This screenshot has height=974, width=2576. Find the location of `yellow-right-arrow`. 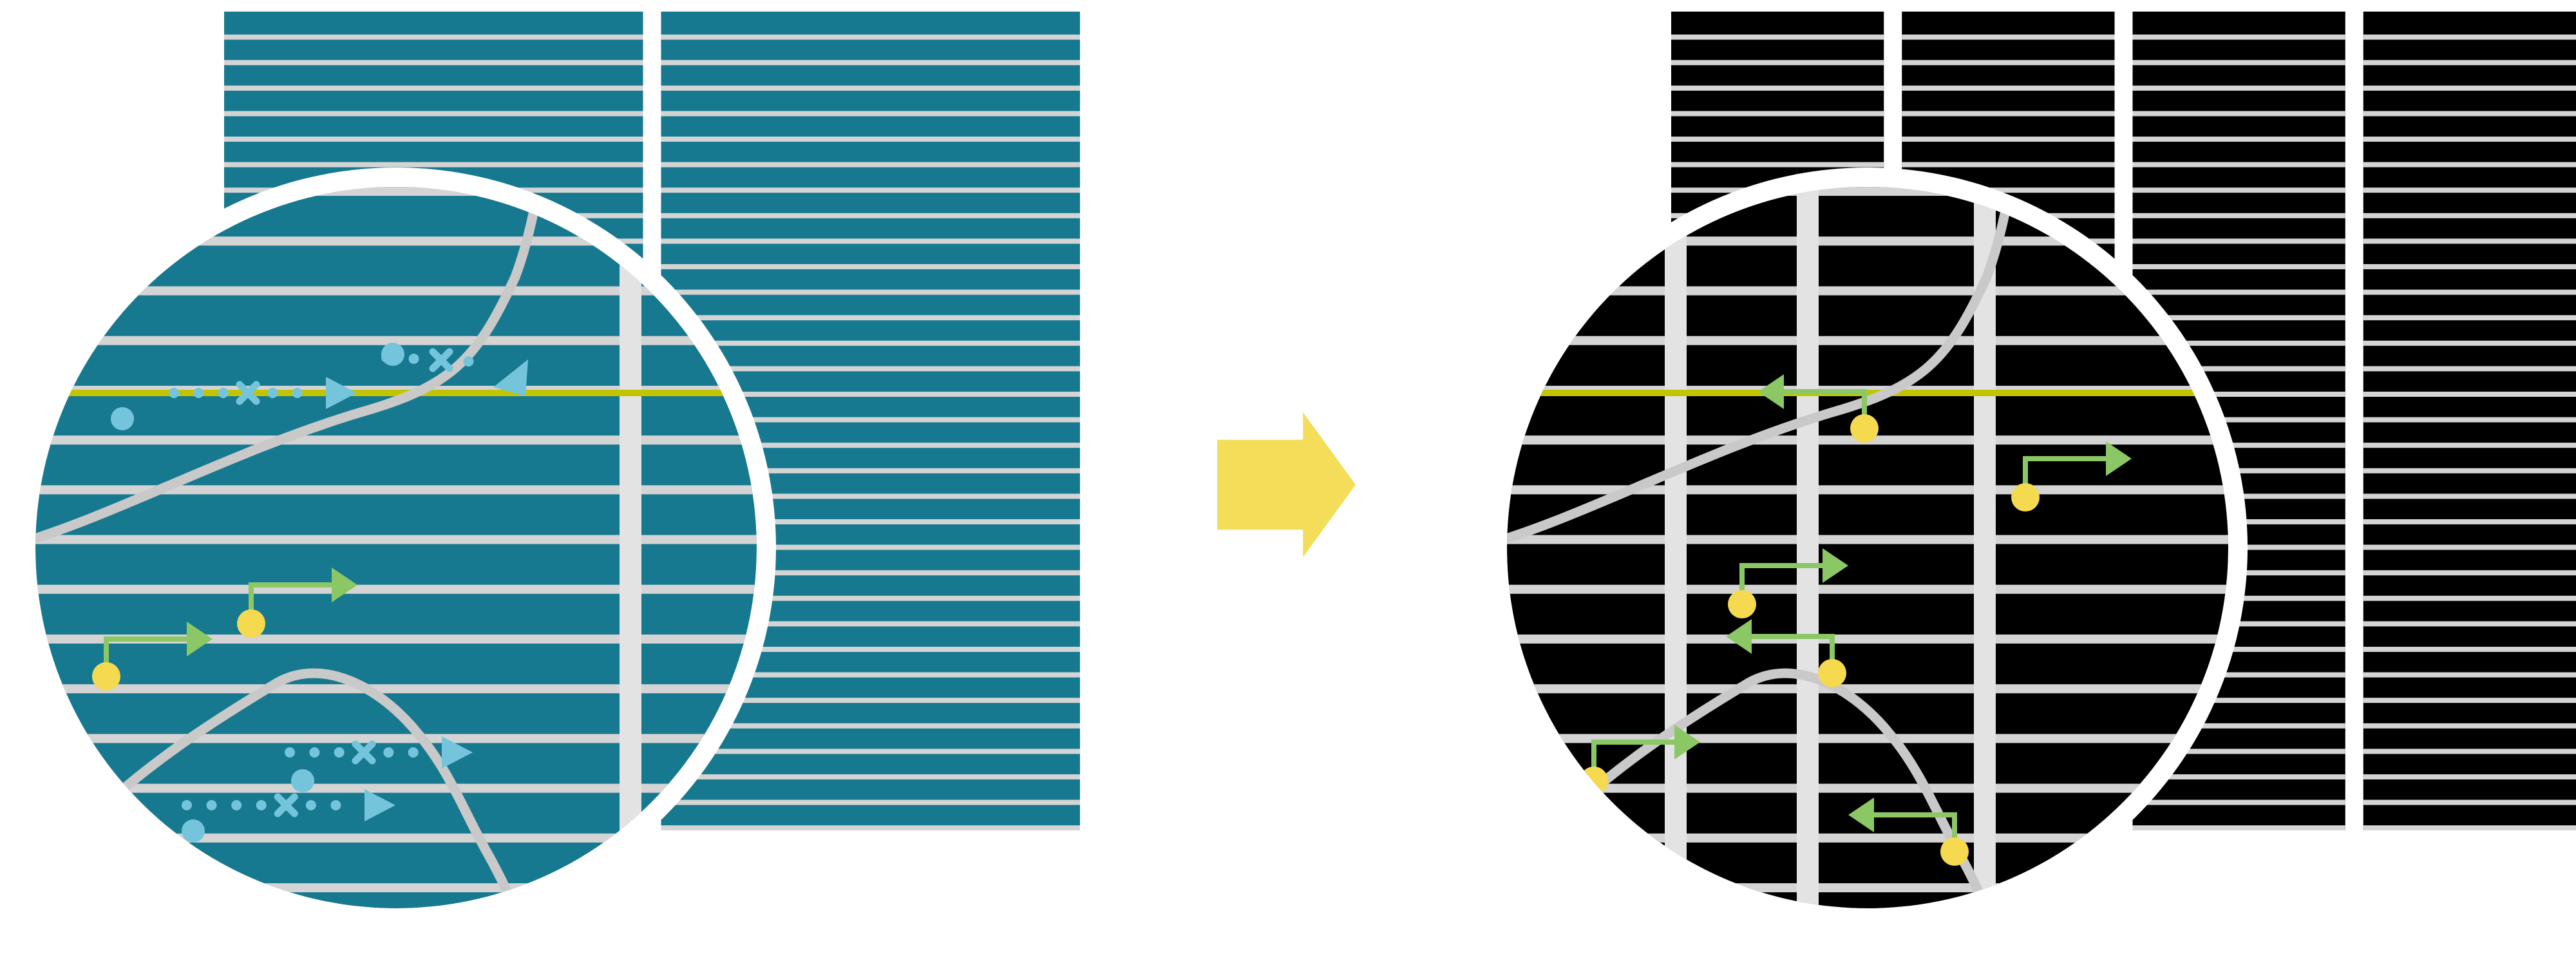

yellow-right-arrow is located at coordinates (1287, 484).